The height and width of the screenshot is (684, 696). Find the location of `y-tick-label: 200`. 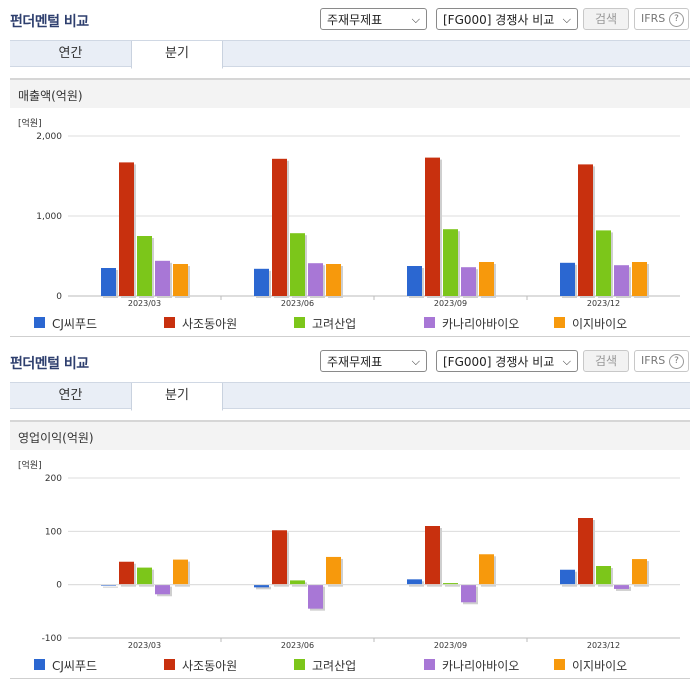

y-tick-label: 200 is located at coordinates (53, 479).